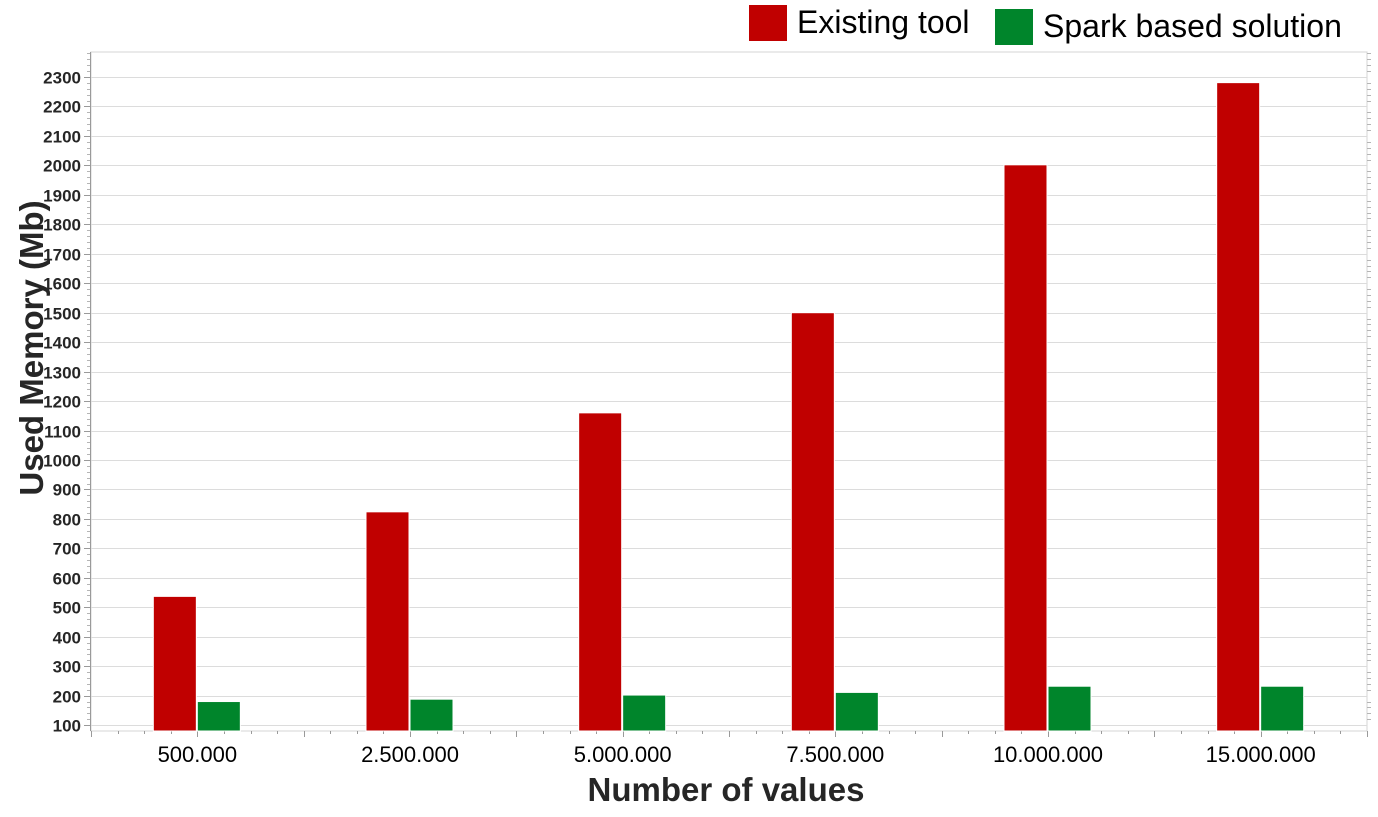 The width and height of the screenshot is (1378, 817). Describe the element at coordinates (62, 314) in the screenshot. I see `y-tick-label: 1500` at that location.